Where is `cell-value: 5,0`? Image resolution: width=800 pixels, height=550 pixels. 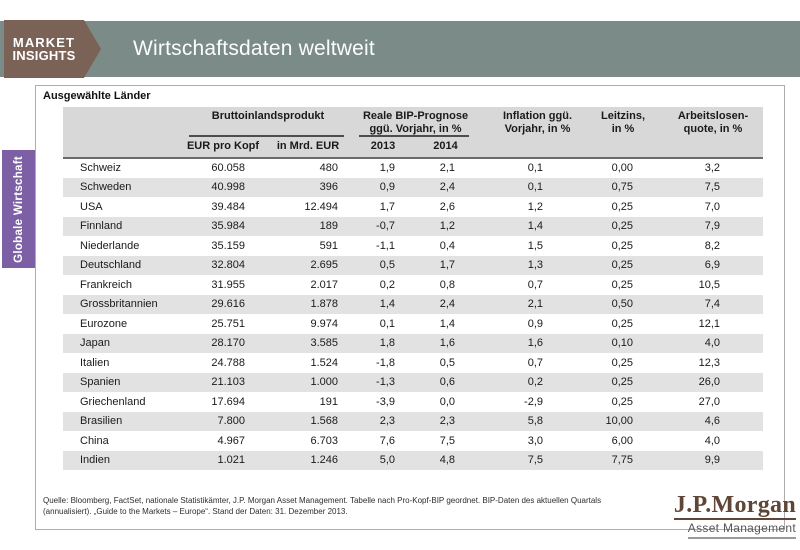 cell-value: 5,0 is located at coordinates (387, 460).